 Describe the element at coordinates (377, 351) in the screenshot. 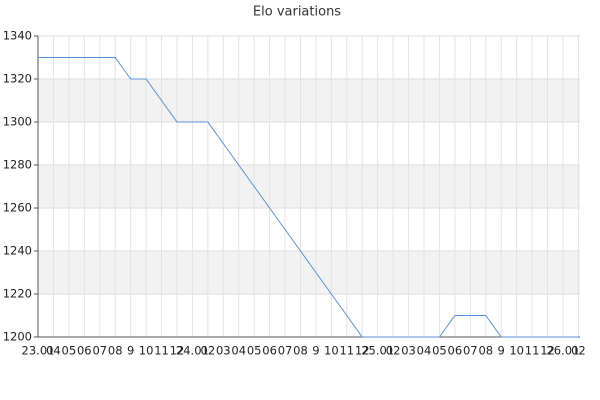

I see `x-tick-label: 25.01` at that location.